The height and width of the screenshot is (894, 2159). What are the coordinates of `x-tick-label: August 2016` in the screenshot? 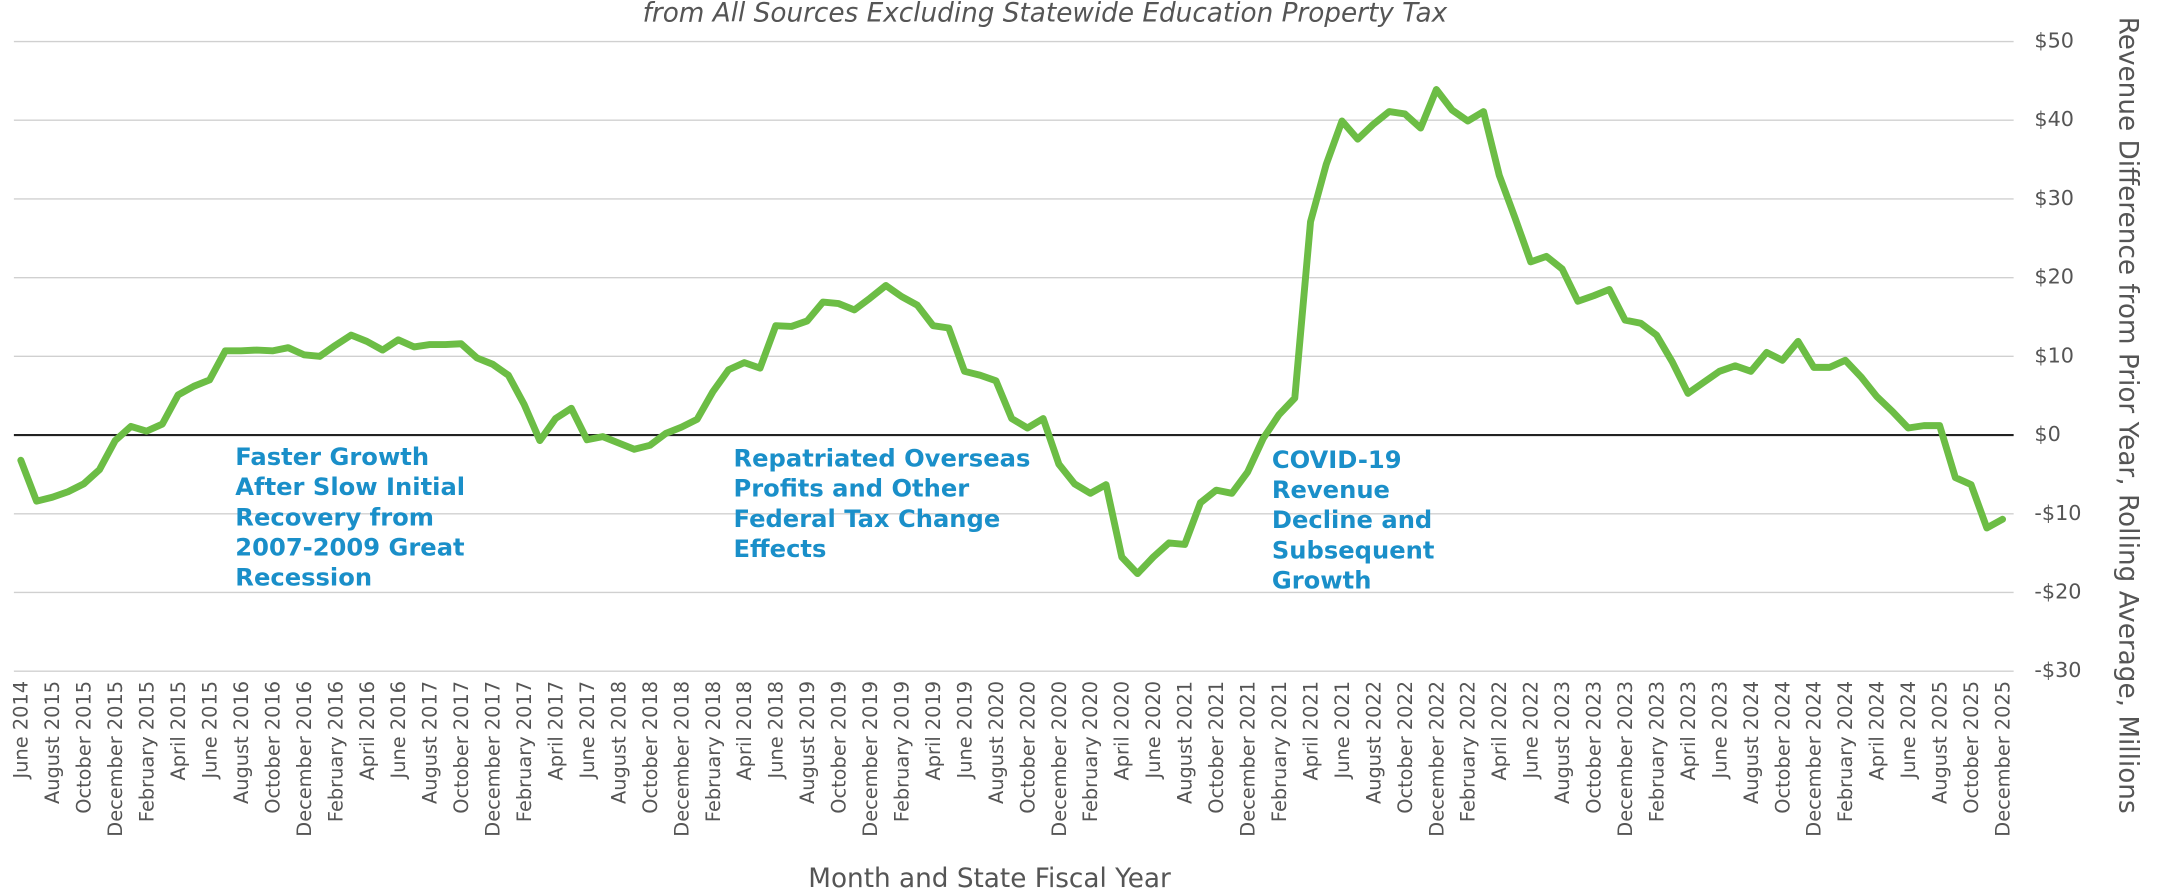 It's located at (241, 742).